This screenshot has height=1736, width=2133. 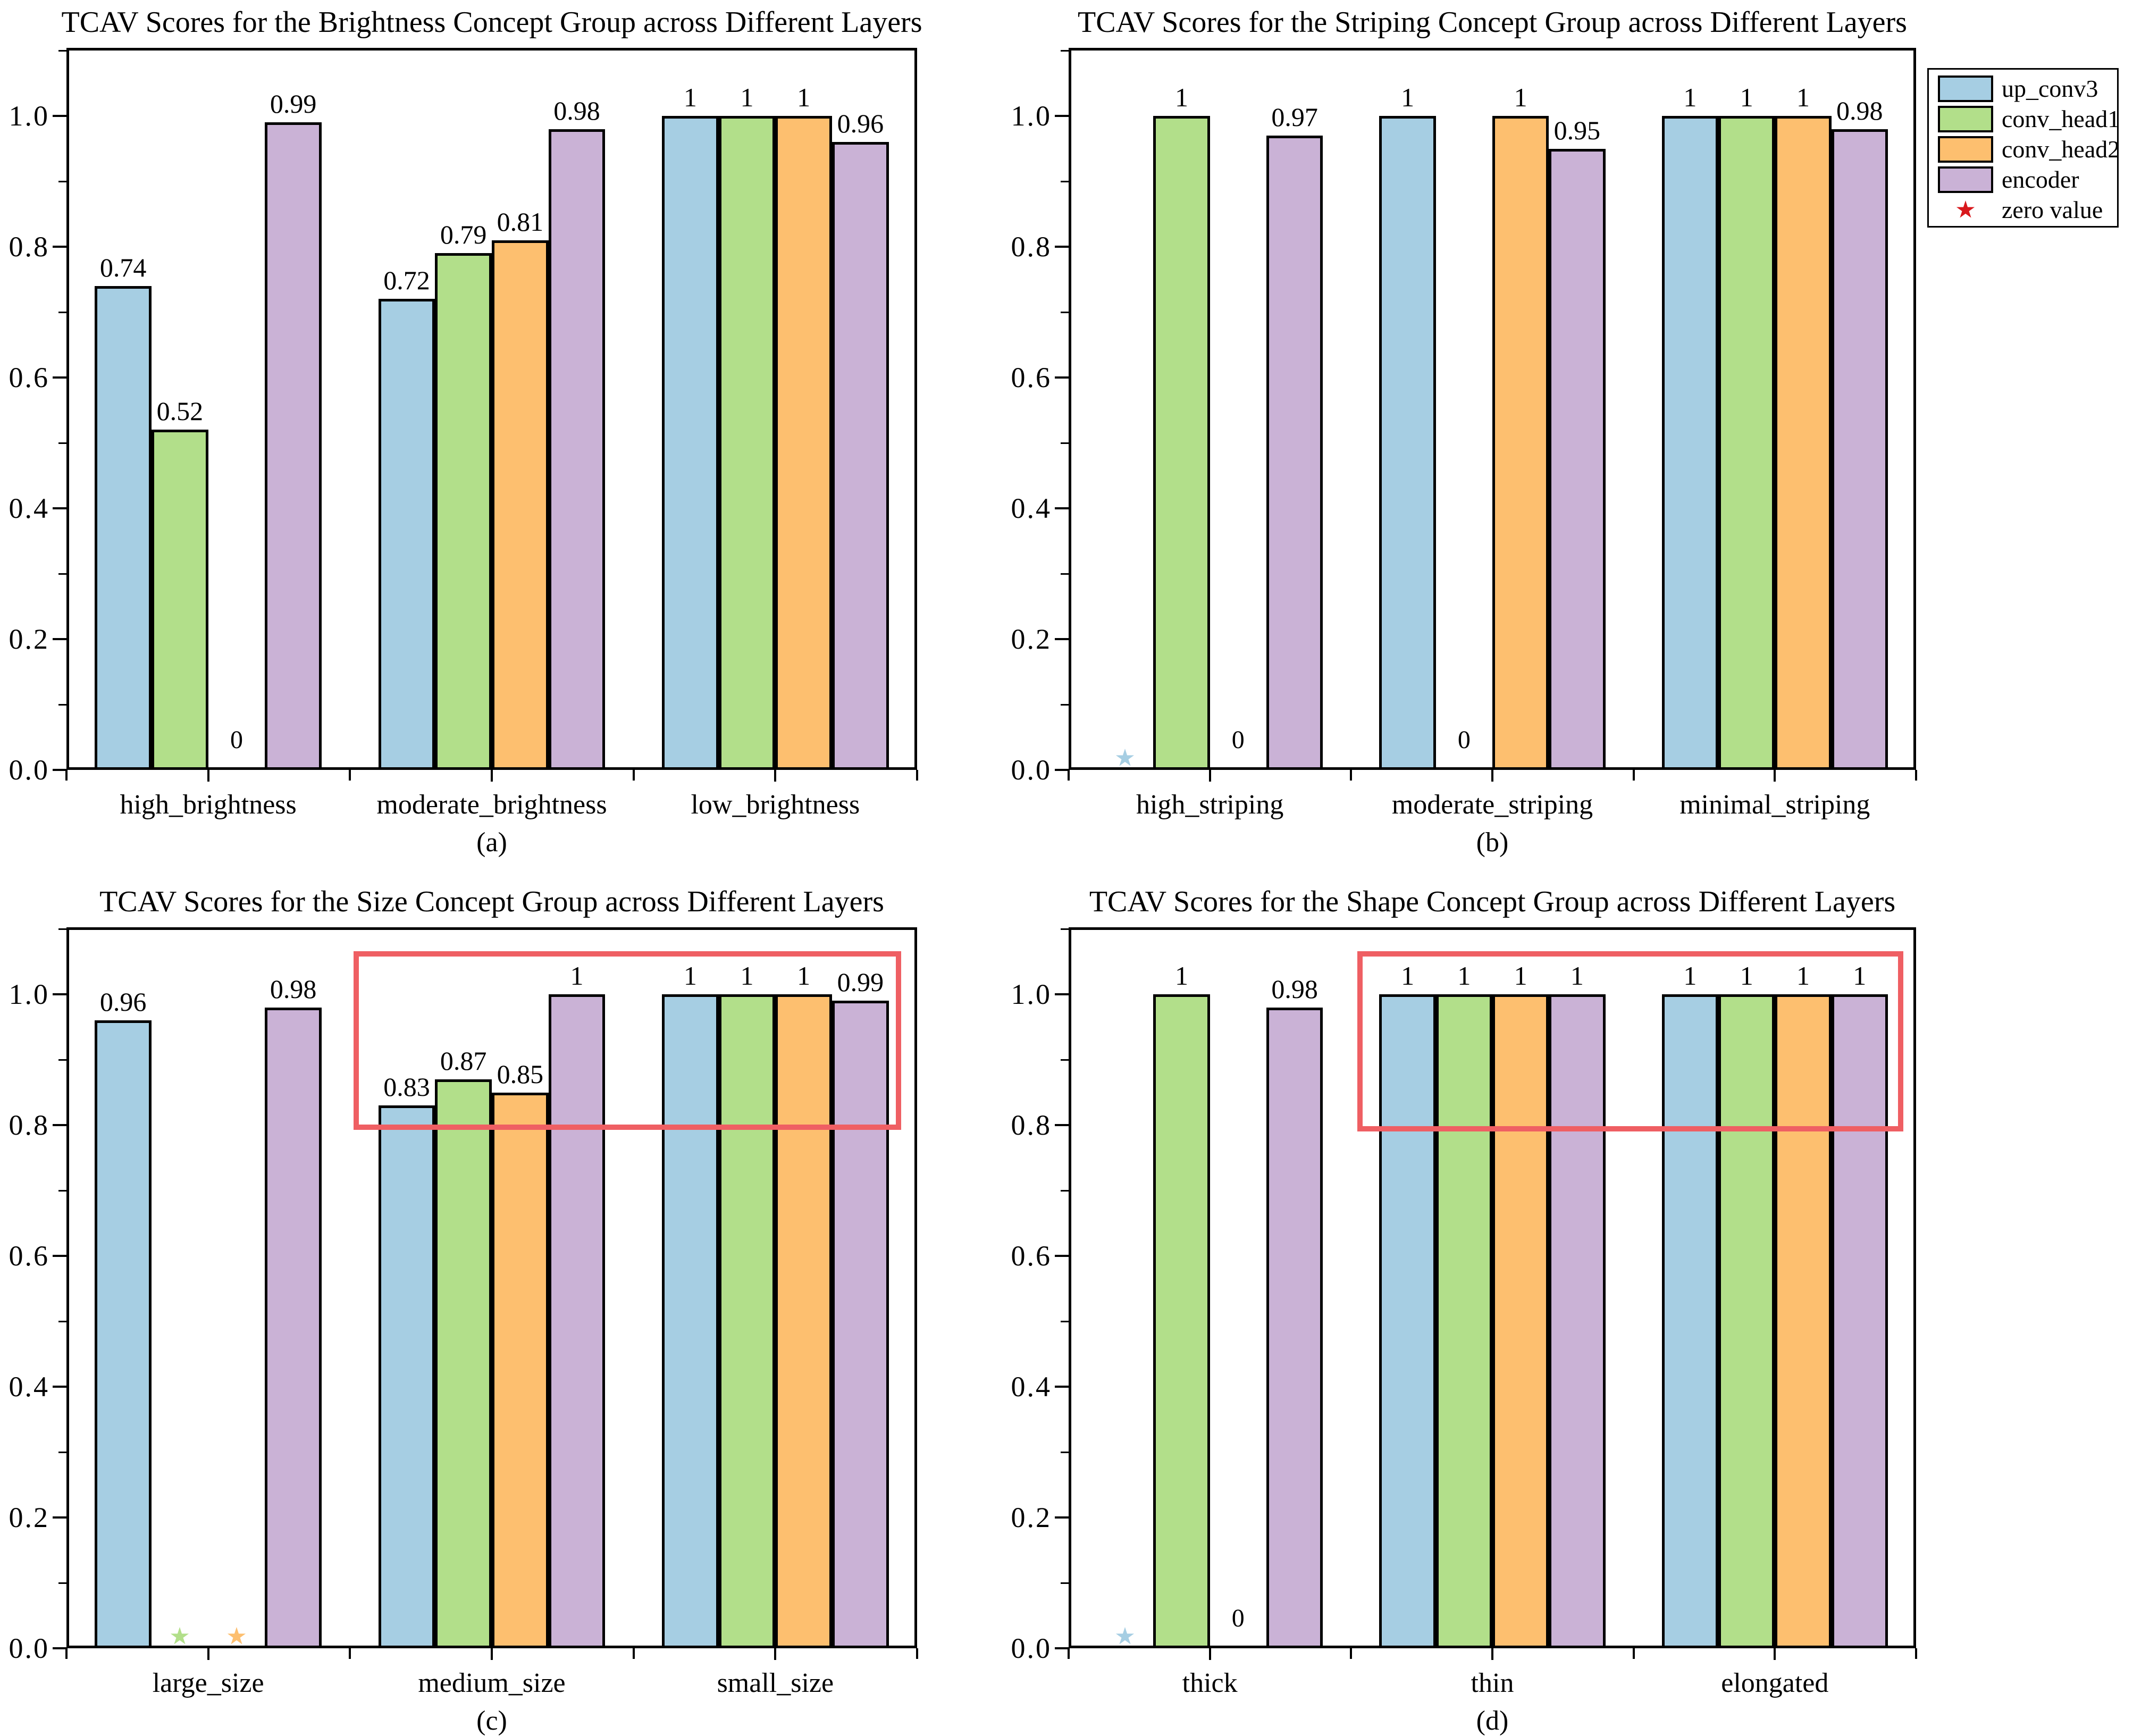 I want to click on chart-caption: (d), so click(x=1492, y=1721).